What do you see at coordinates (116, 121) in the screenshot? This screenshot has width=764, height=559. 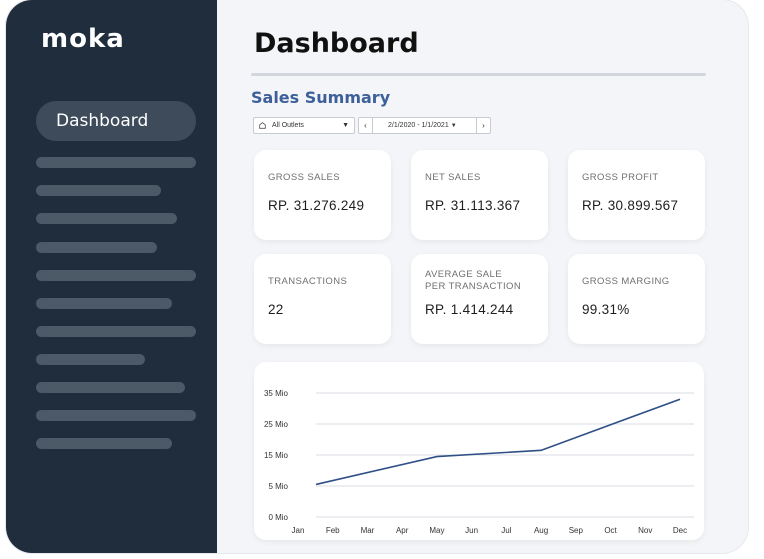 I see `sidebar-item-dashboard: Dashboard` at bounding box center [116, 121].